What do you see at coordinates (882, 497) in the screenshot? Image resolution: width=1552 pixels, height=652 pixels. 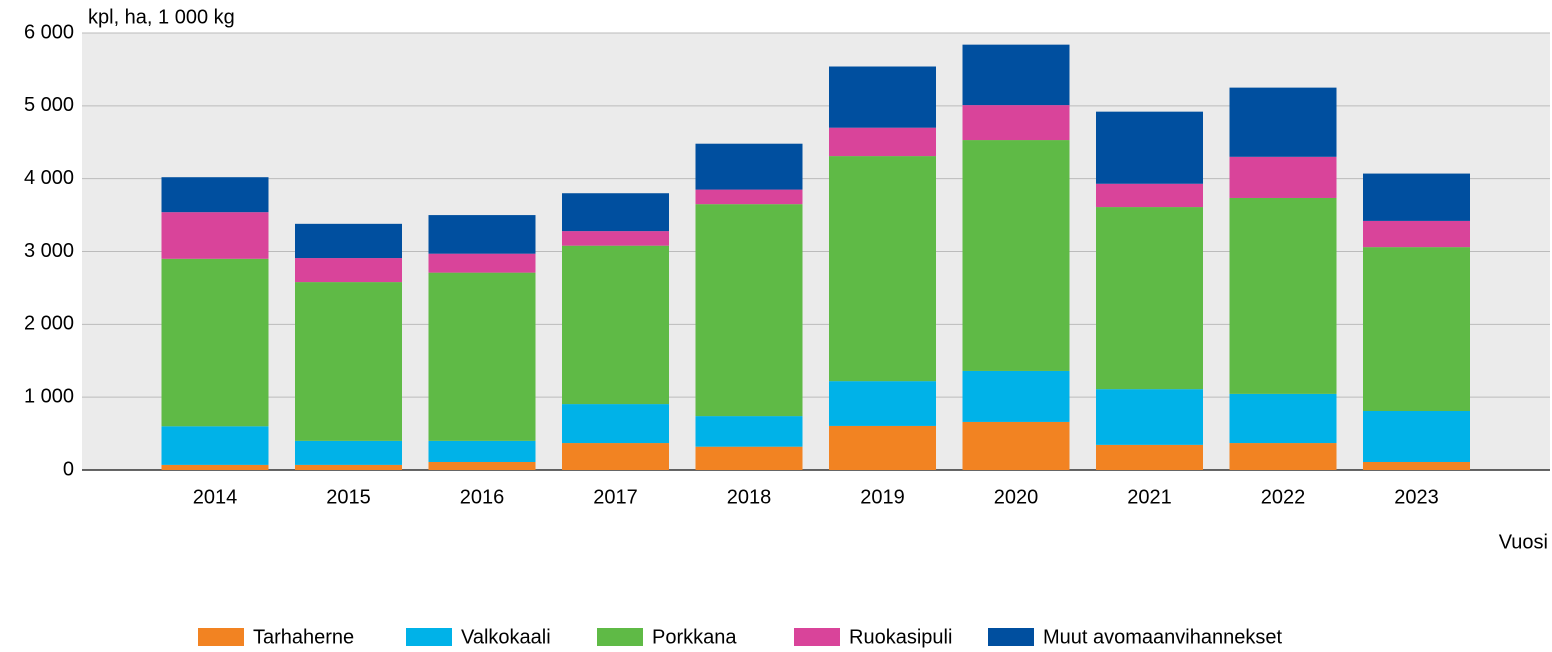 I see `x-tick-label: 2019` at bounding box center [882, 497].